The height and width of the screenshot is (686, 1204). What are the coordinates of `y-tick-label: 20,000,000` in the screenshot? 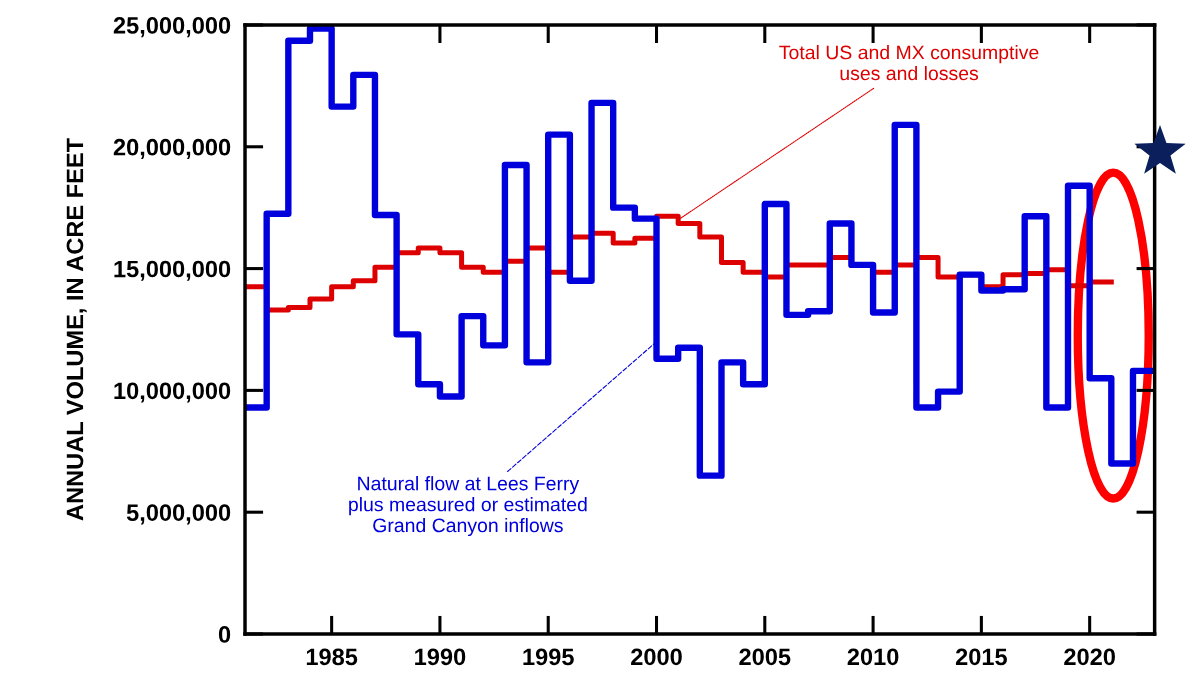 It's located at (172, 148).